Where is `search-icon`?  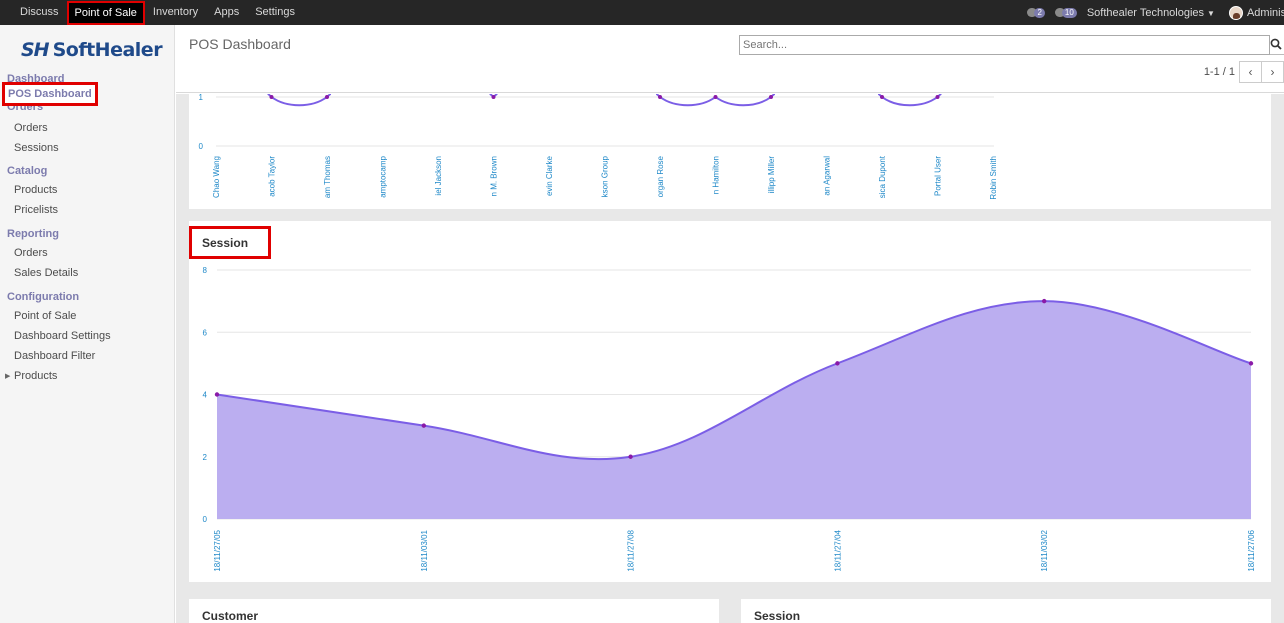
search-icon is located at coordinates (1276, 44).